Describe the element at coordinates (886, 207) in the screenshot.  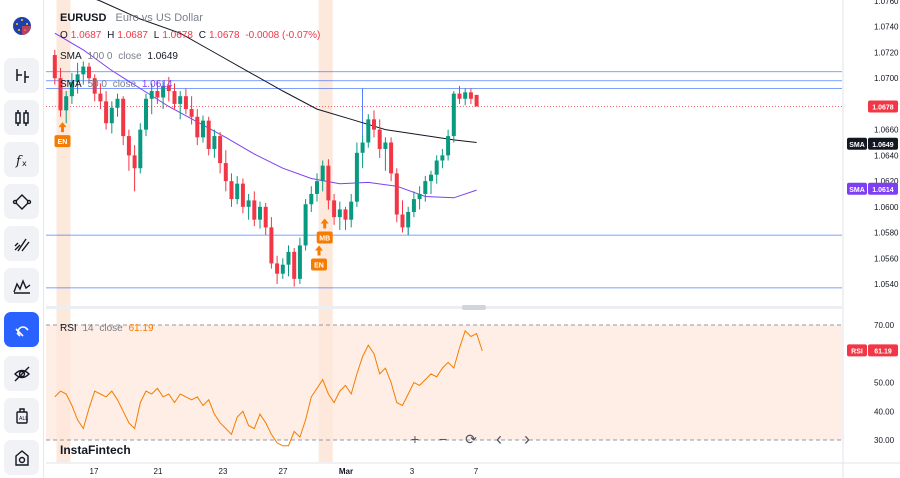
I see `price-tick-label: 1.0600` at that location.